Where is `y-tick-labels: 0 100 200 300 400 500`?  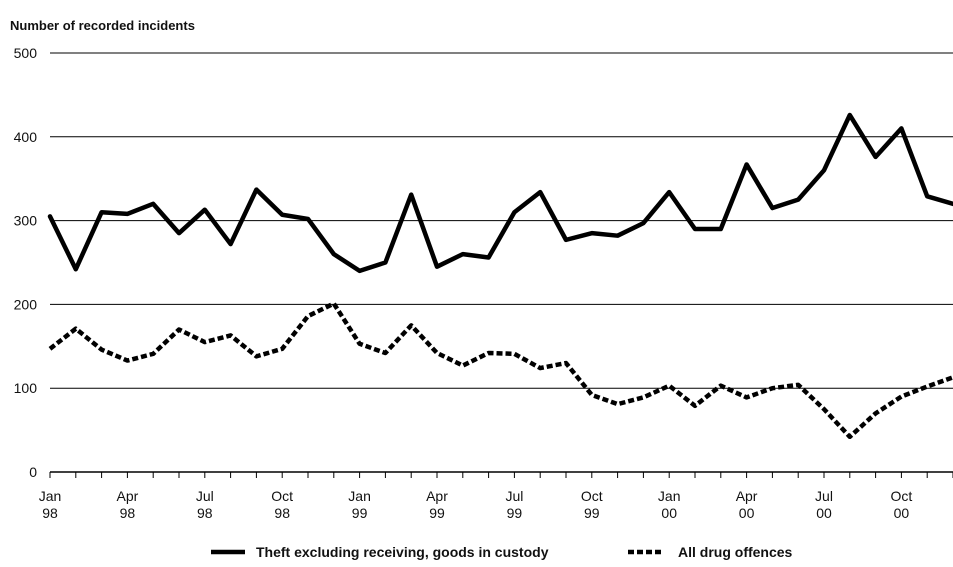
y-tick-labels: 0 100 200 300 400 500 is located at coordinates (26, 262).